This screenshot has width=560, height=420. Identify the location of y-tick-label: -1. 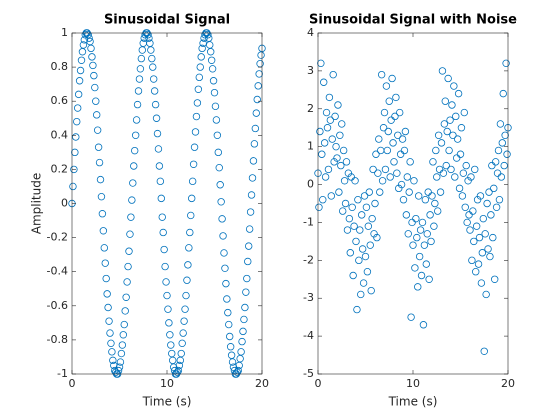
(62, 373).